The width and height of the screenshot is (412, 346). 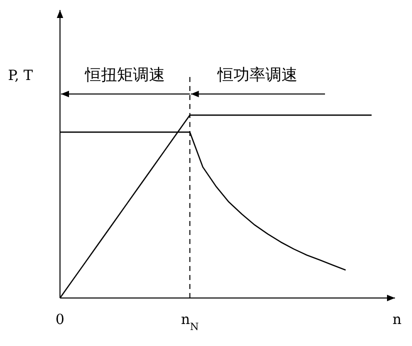 I want to click on text: 恒扭矩调速, so click(x=124, y=75).